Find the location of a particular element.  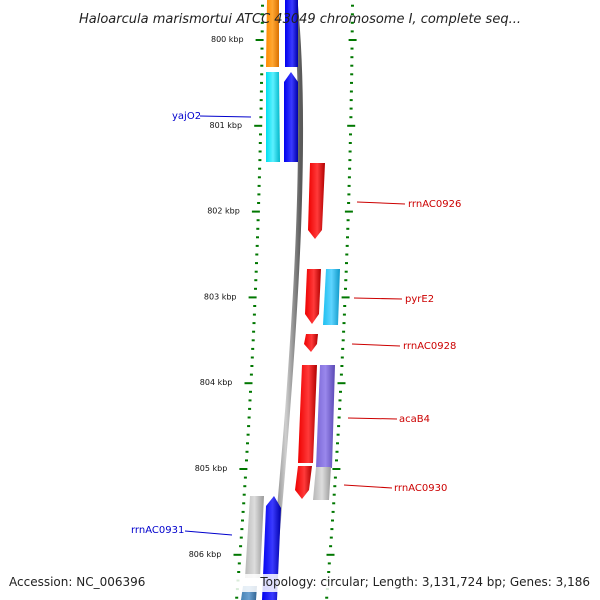

chromosome-backbone is located at coordinates (286, 300).